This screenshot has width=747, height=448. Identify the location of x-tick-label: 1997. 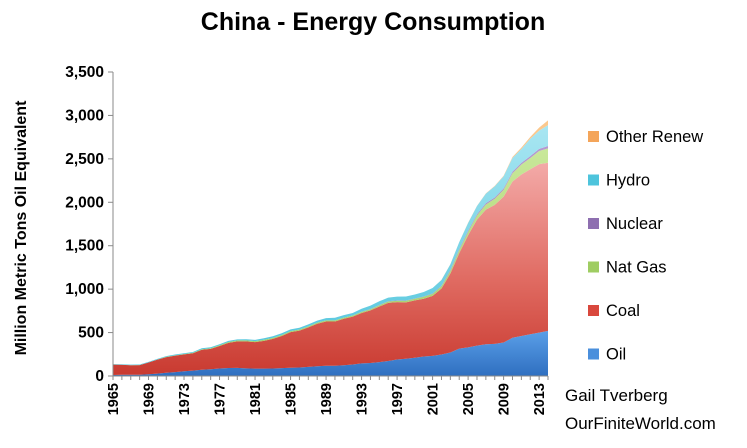
(398, 399).